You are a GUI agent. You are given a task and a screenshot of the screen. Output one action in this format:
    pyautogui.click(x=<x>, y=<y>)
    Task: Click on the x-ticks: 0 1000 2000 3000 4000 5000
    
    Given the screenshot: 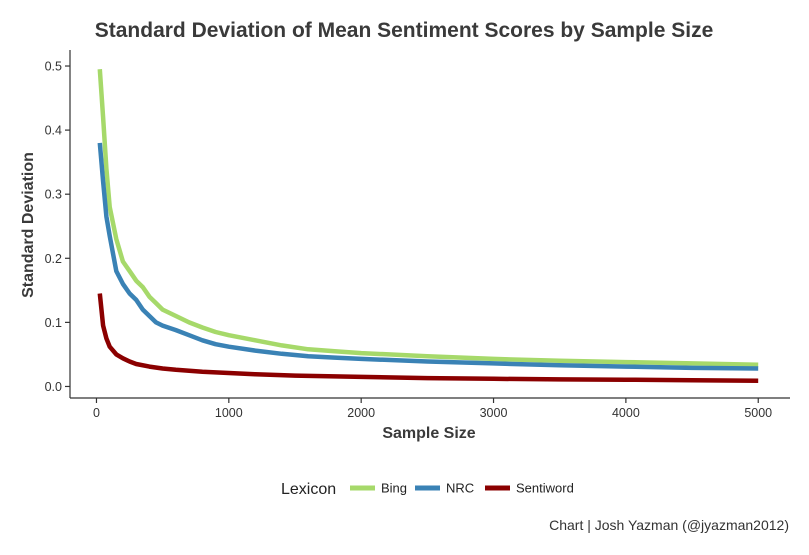 What is the action you would take?
    pyautogui.click(x=432, y=409)
    